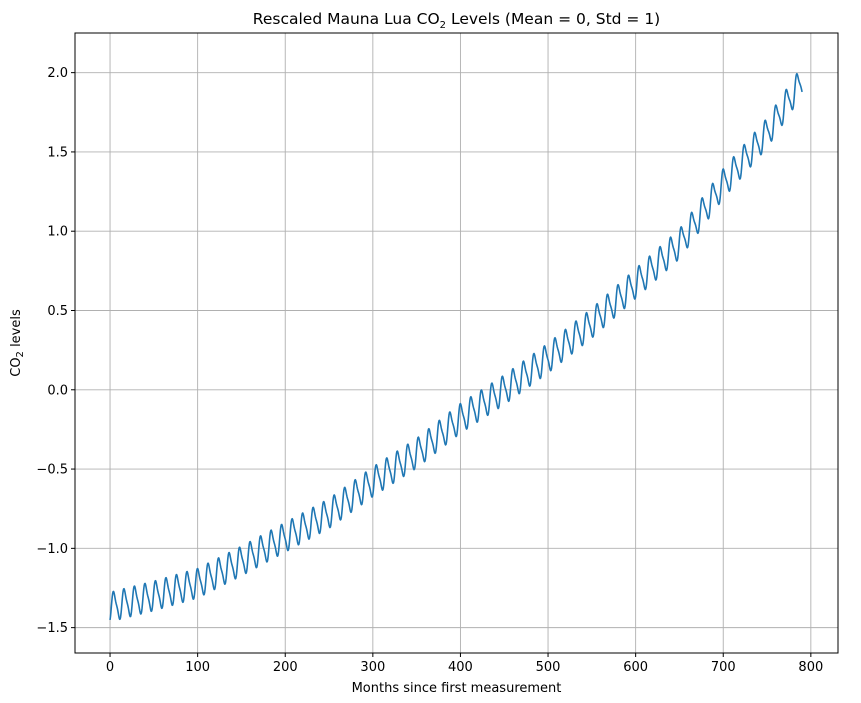 The height and width of the screenshot is (703, 861). I want to click on chart-title-subscript: 2, so click(443, 25).